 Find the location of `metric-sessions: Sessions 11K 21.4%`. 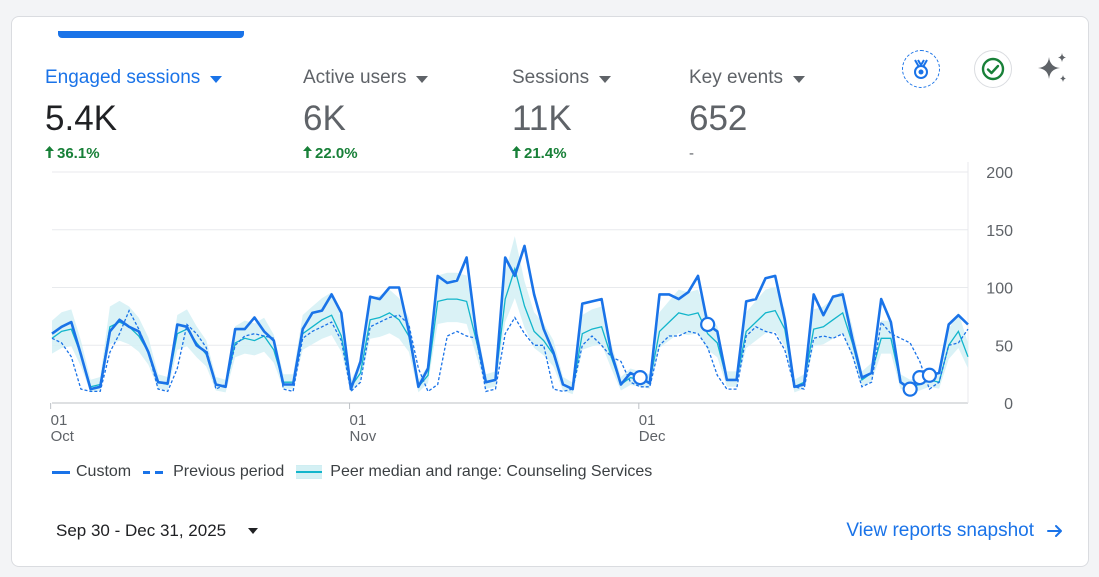

metric-sessions: Sessions 11K 21.4% is located at coordinates (562, 114).